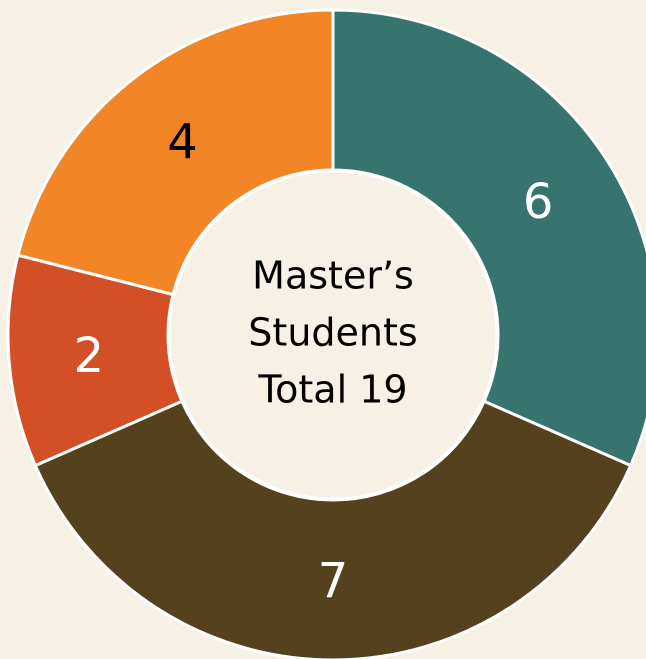 The height and width of the screenshot is (659, 646). I want to click on center-label: Students, so click(332, 333).